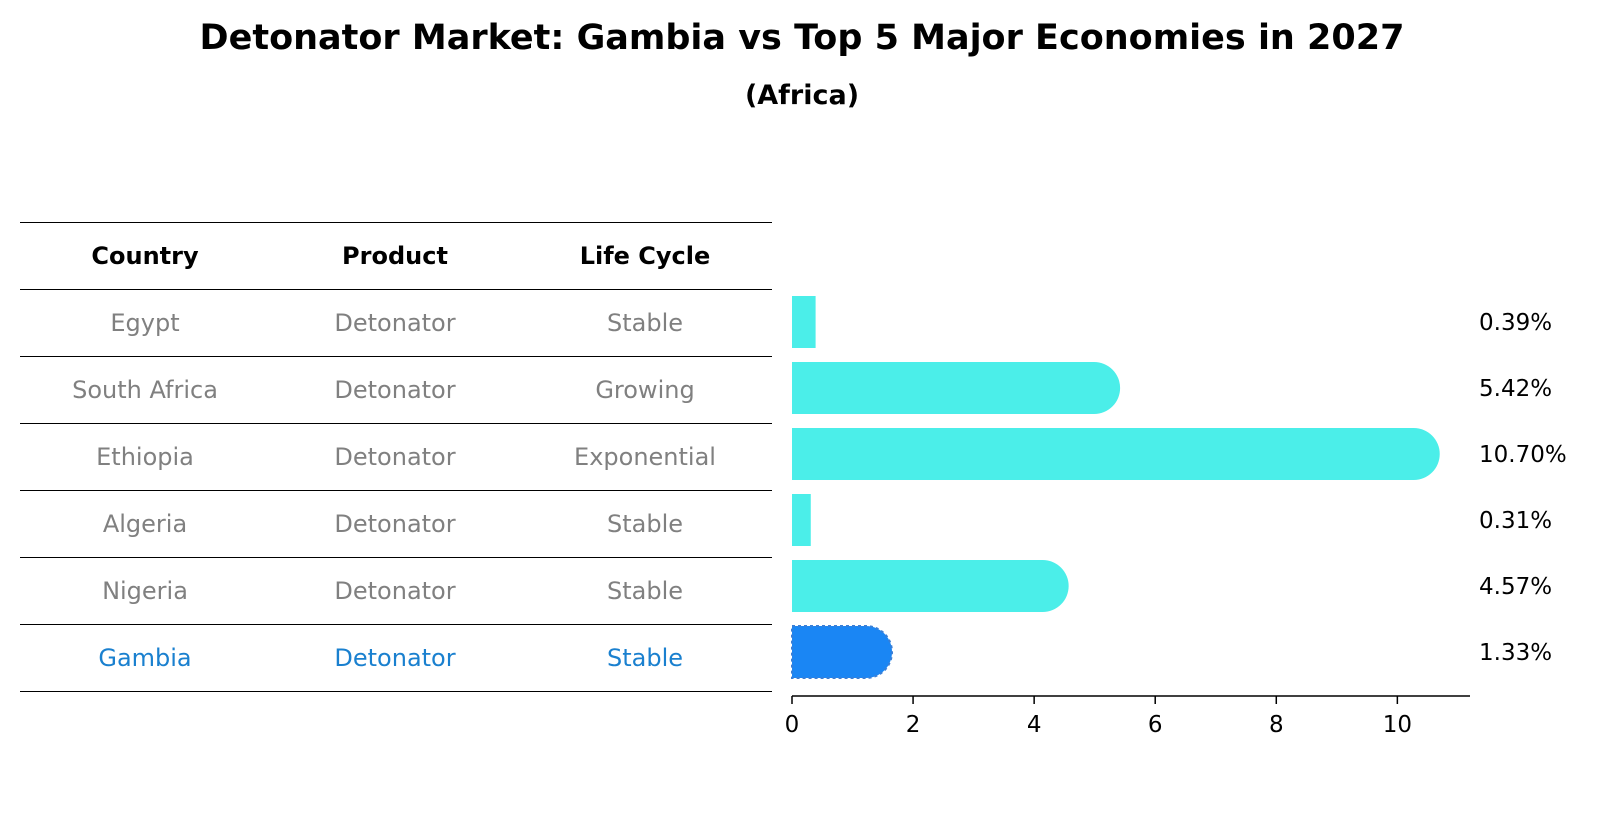  I want to click on bar-south-africa, so click(956, 388).